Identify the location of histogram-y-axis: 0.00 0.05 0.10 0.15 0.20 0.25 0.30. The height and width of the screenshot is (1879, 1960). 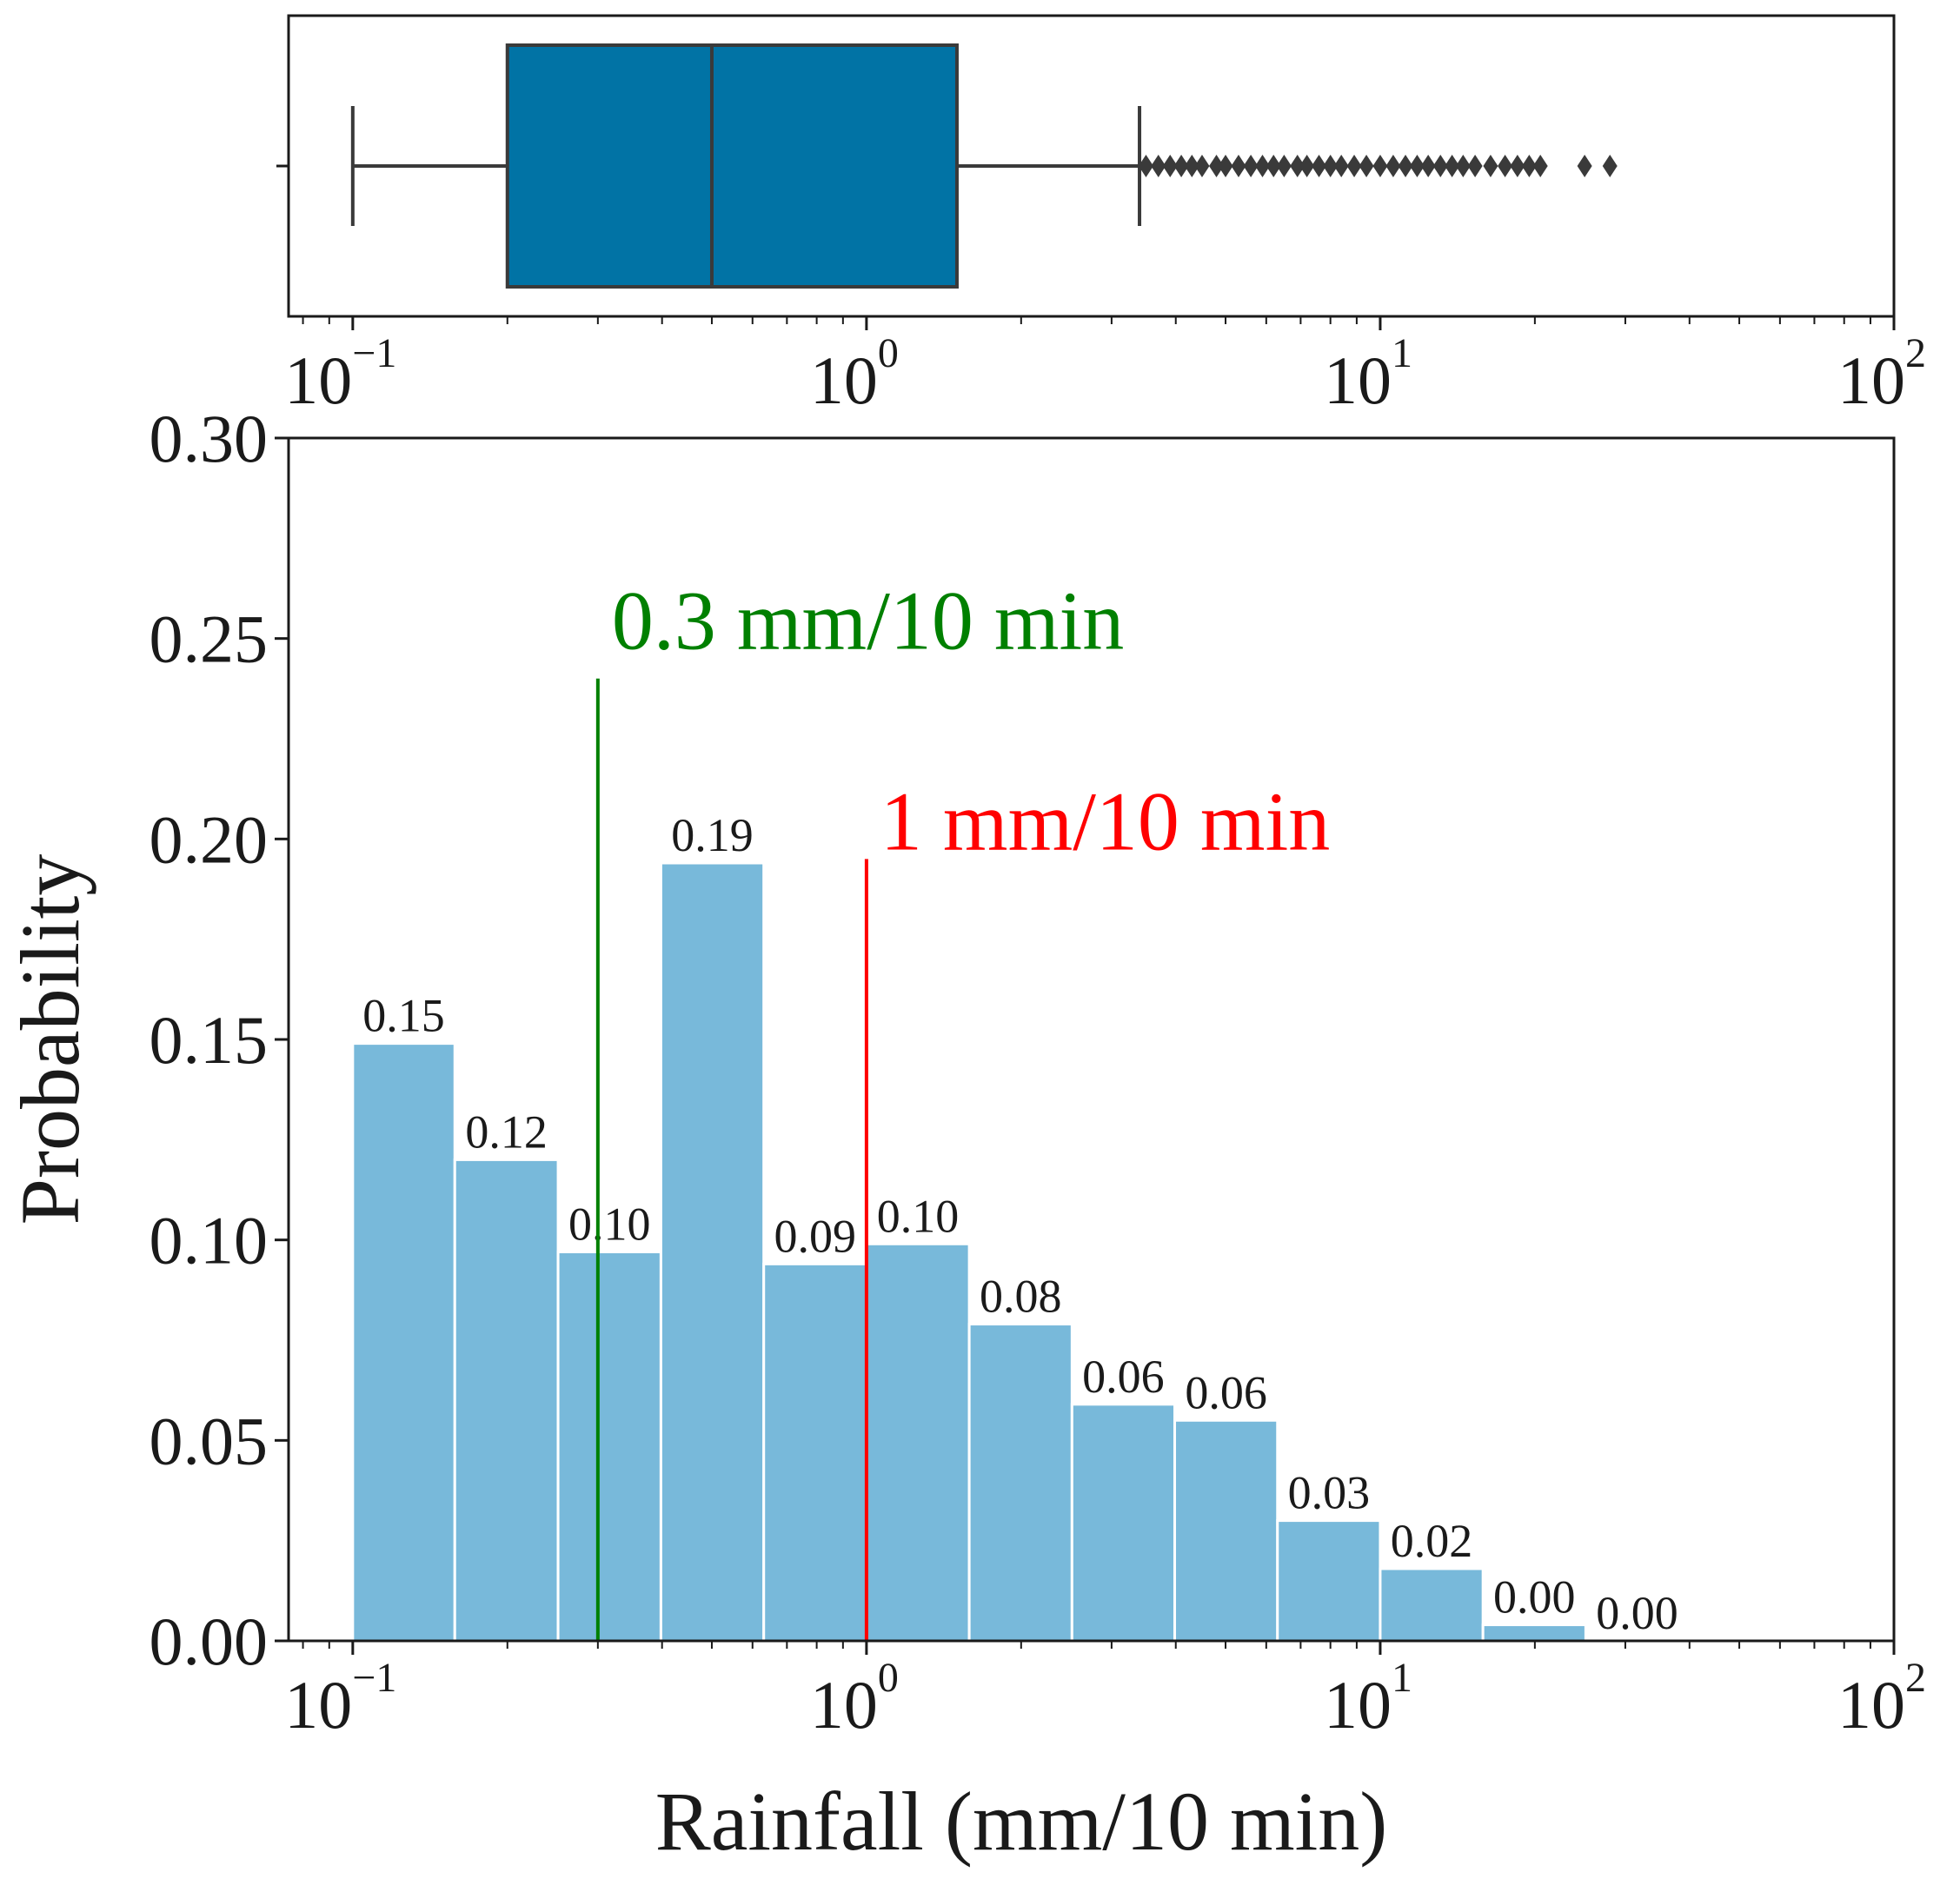
(219, 1040).